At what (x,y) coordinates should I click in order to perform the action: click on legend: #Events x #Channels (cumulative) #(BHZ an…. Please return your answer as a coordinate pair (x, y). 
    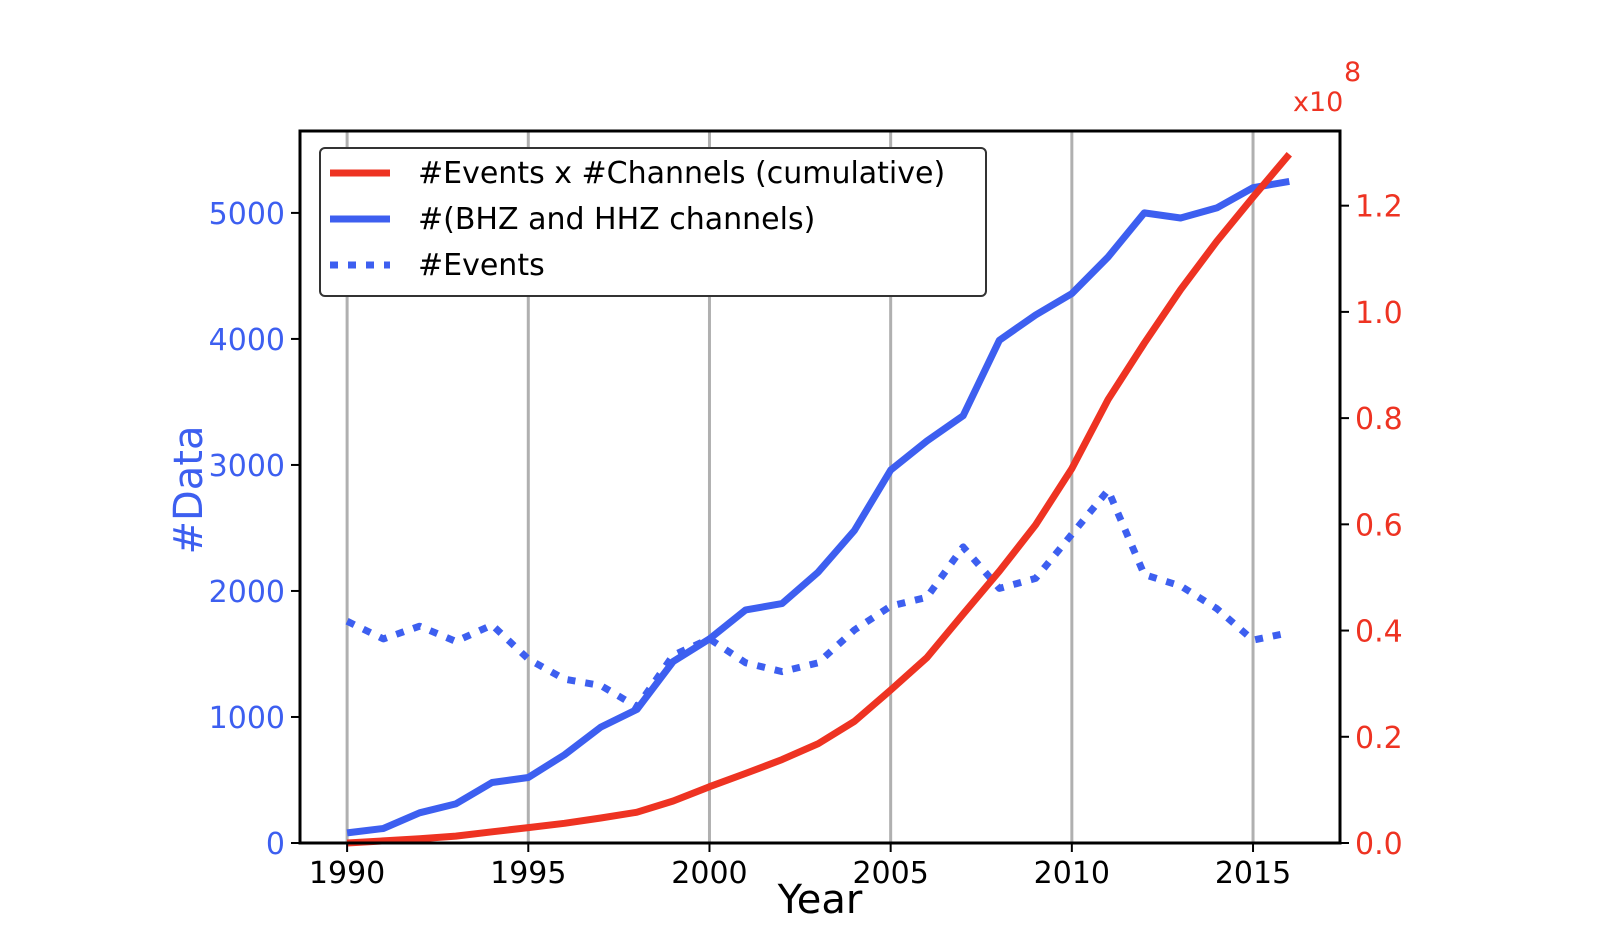
    Looking at the image, I should click on (653, 222).